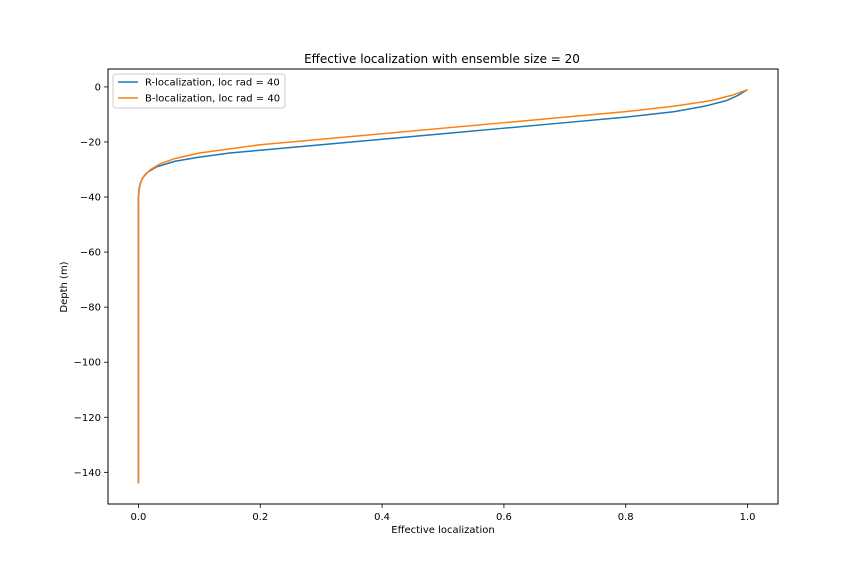 The width and height of the screenshot is (864, 576). What do you see at coordinates (64, 286) in the screenshot?
I see `y-axis-label: Depth (m)` at bounding box center [64, 286].